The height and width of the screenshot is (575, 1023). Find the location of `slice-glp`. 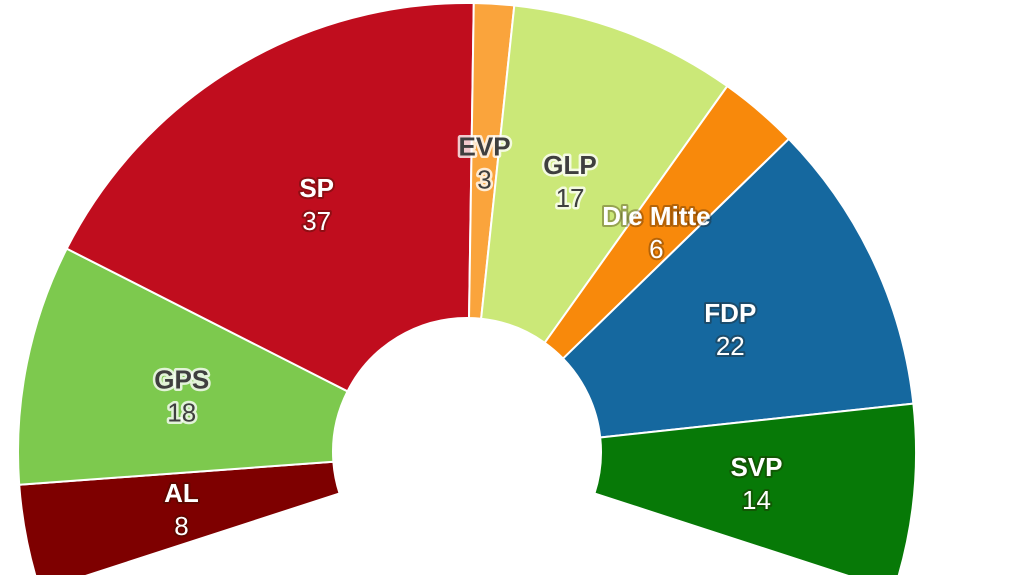

slice-glp is located at coordinates (604, 174).